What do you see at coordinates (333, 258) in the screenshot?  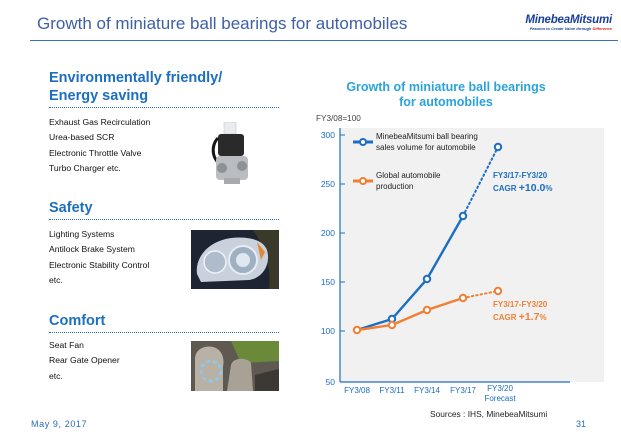 I see `y-axis-ticks: 300 250 200 150 100 50` at bounding box center [333, 258].